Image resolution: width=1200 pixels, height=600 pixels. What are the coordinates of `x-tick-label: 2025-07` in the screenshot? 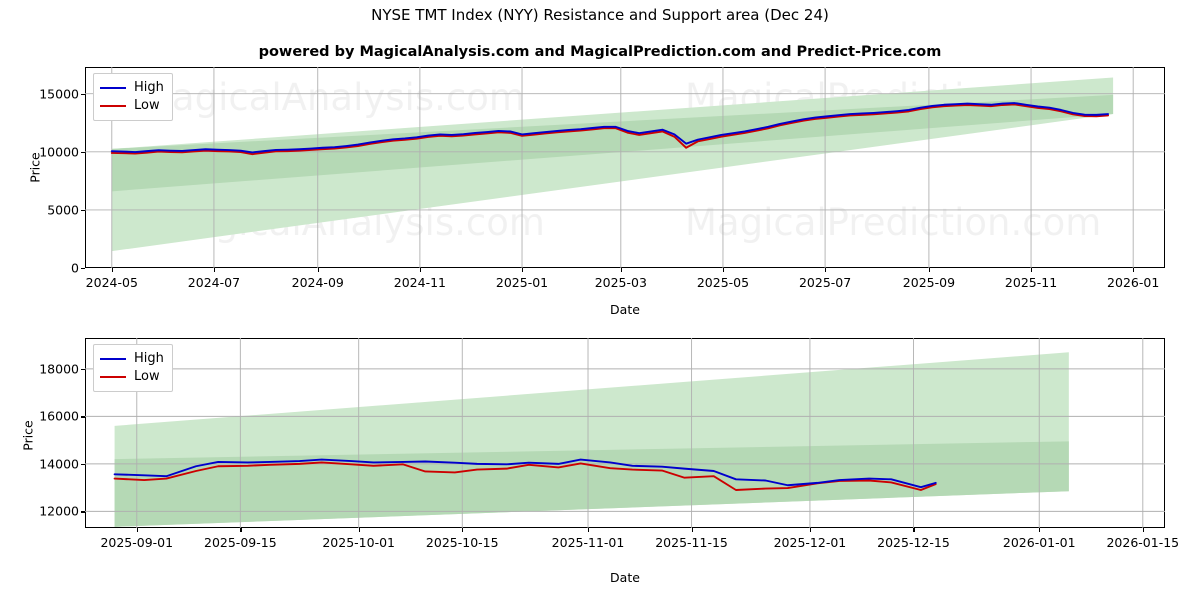 It's located at (825, 282).